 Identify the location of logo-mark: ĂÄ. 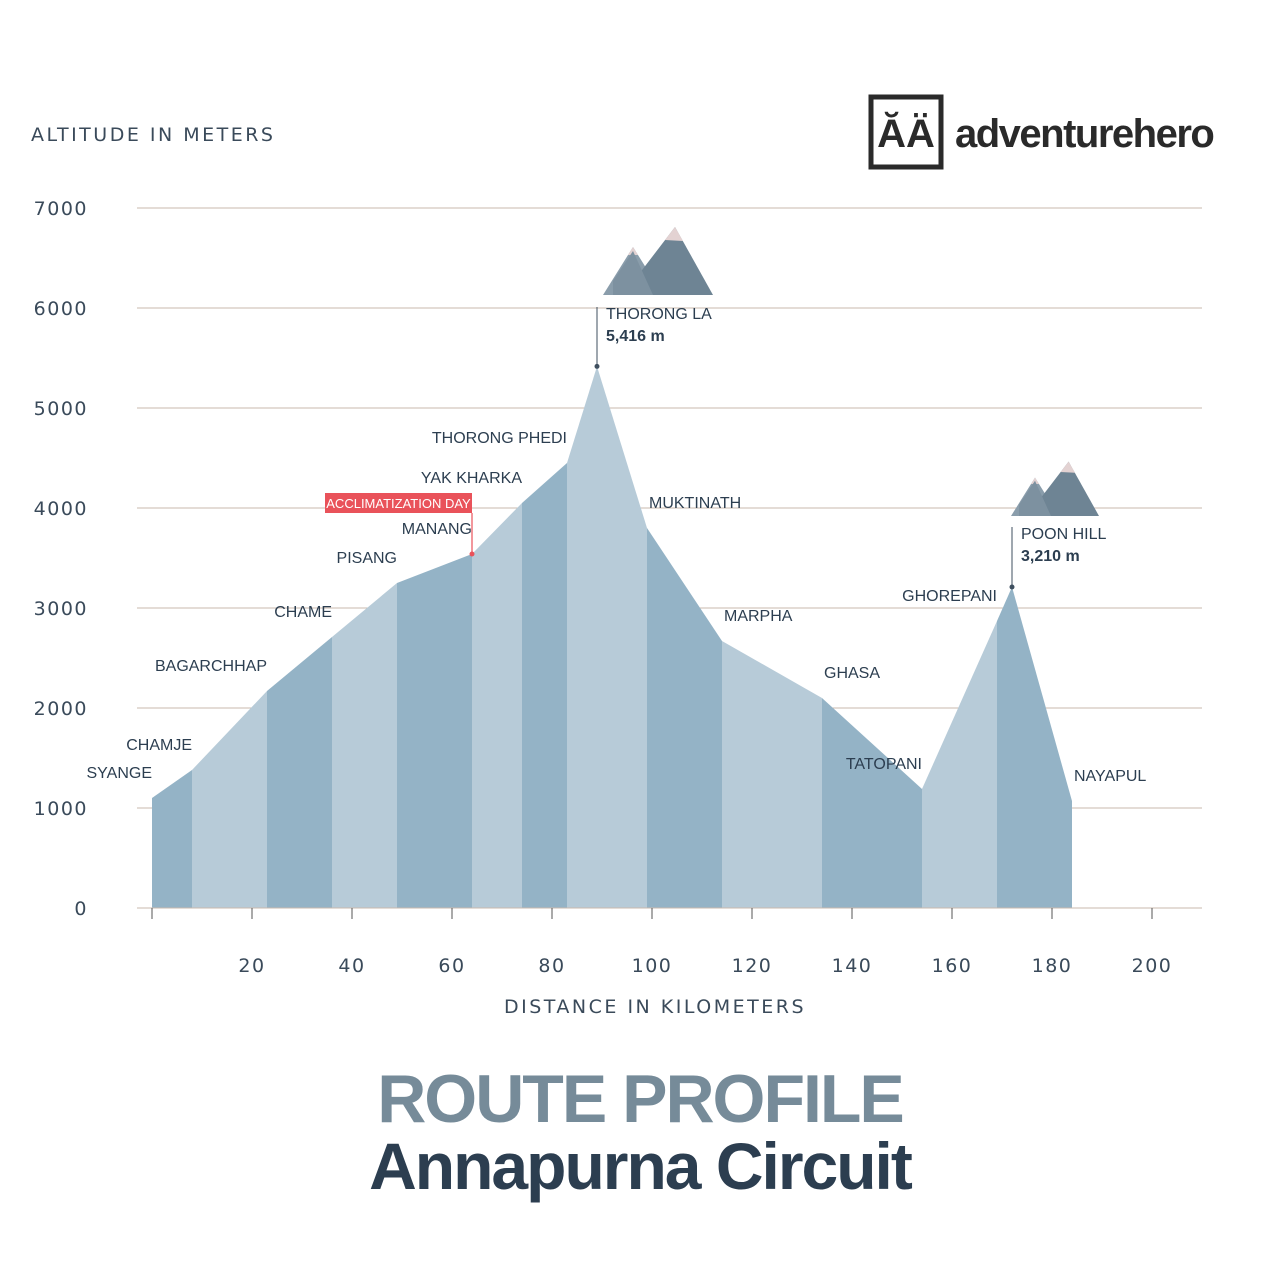
(906, 133).